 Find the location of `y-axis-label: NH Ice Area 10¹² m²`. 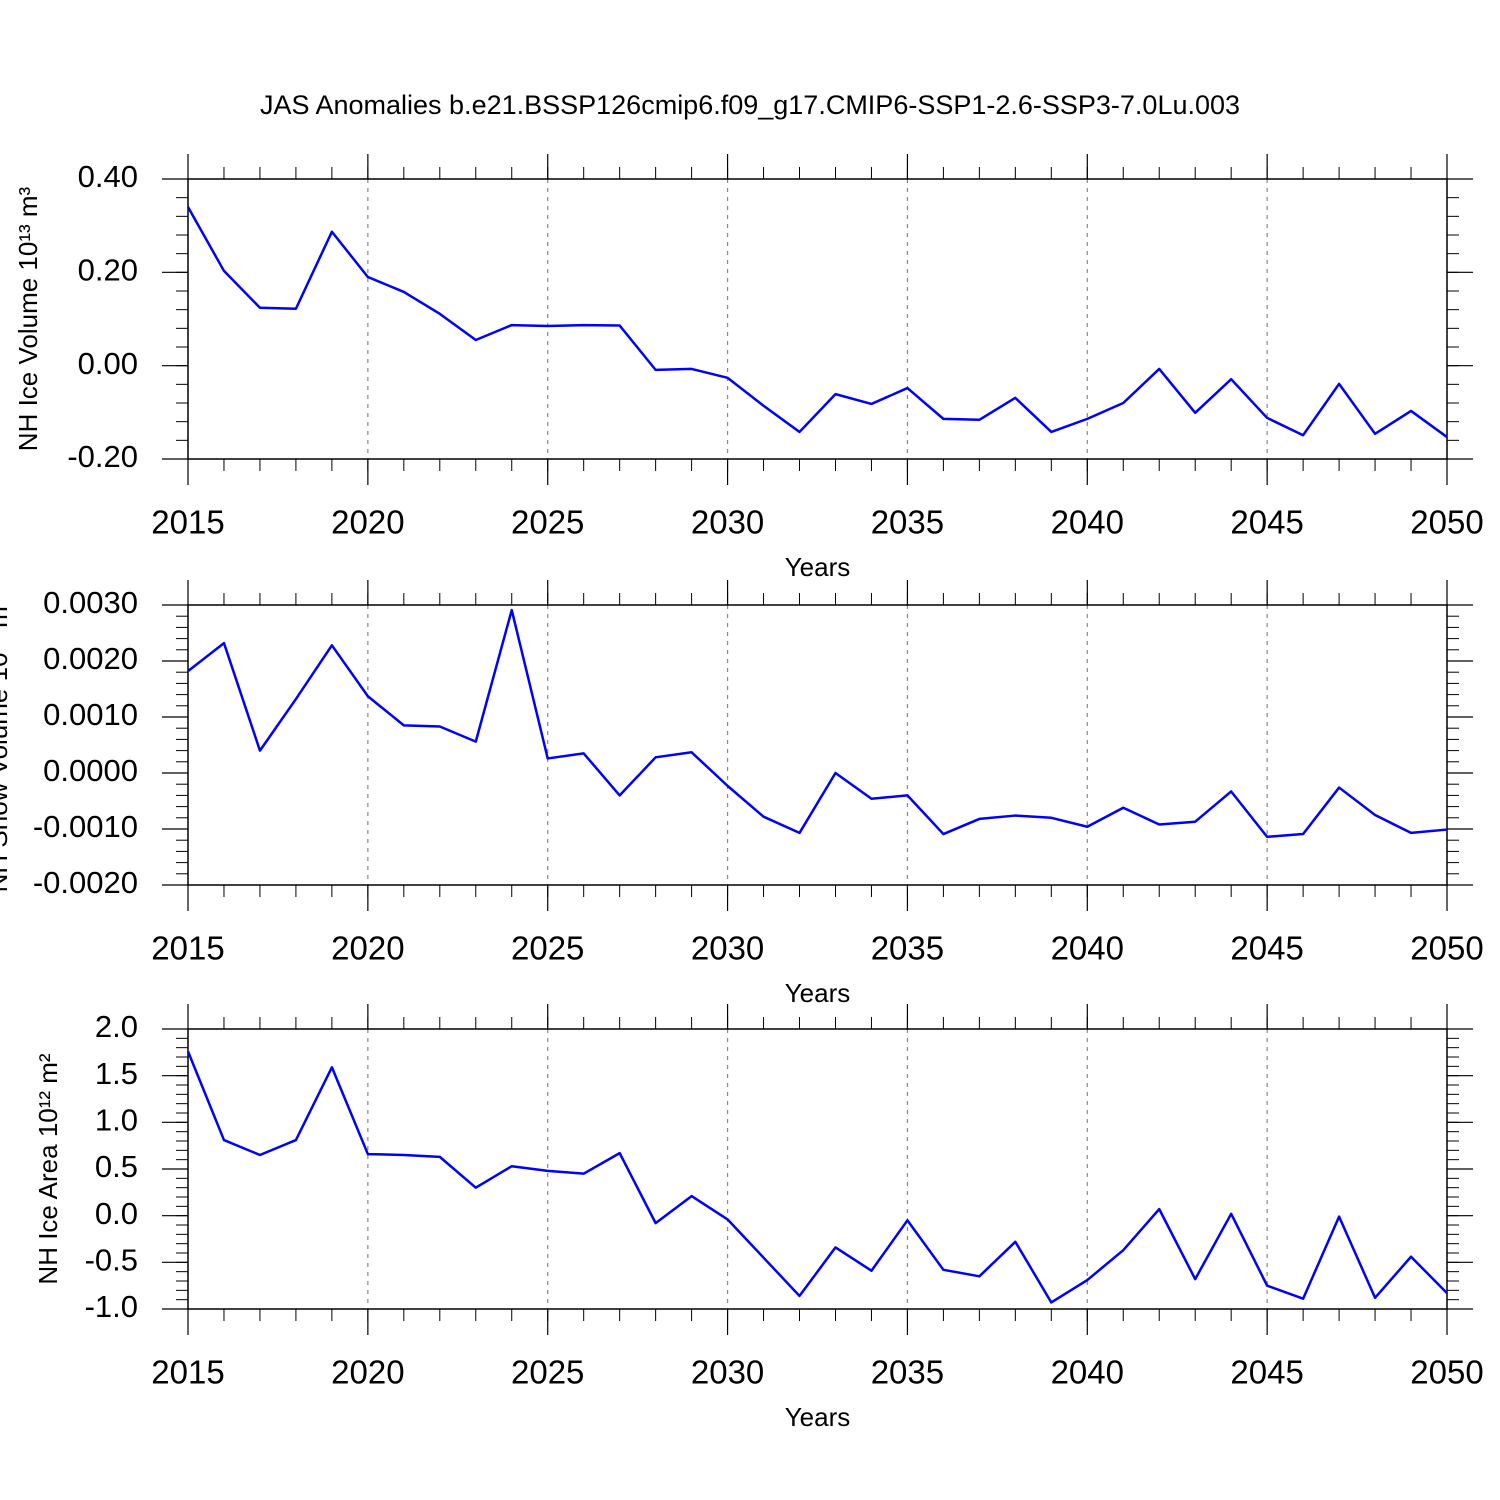

y-axis-label: NH Ice Area 10¹² m² is located at coordinates (48, 1169).